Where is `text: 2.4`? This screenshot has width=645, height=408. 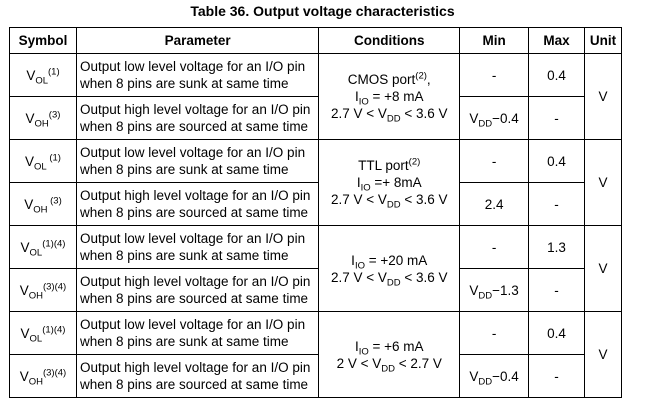
text: 2.4 is located at coordinates (494, 204).